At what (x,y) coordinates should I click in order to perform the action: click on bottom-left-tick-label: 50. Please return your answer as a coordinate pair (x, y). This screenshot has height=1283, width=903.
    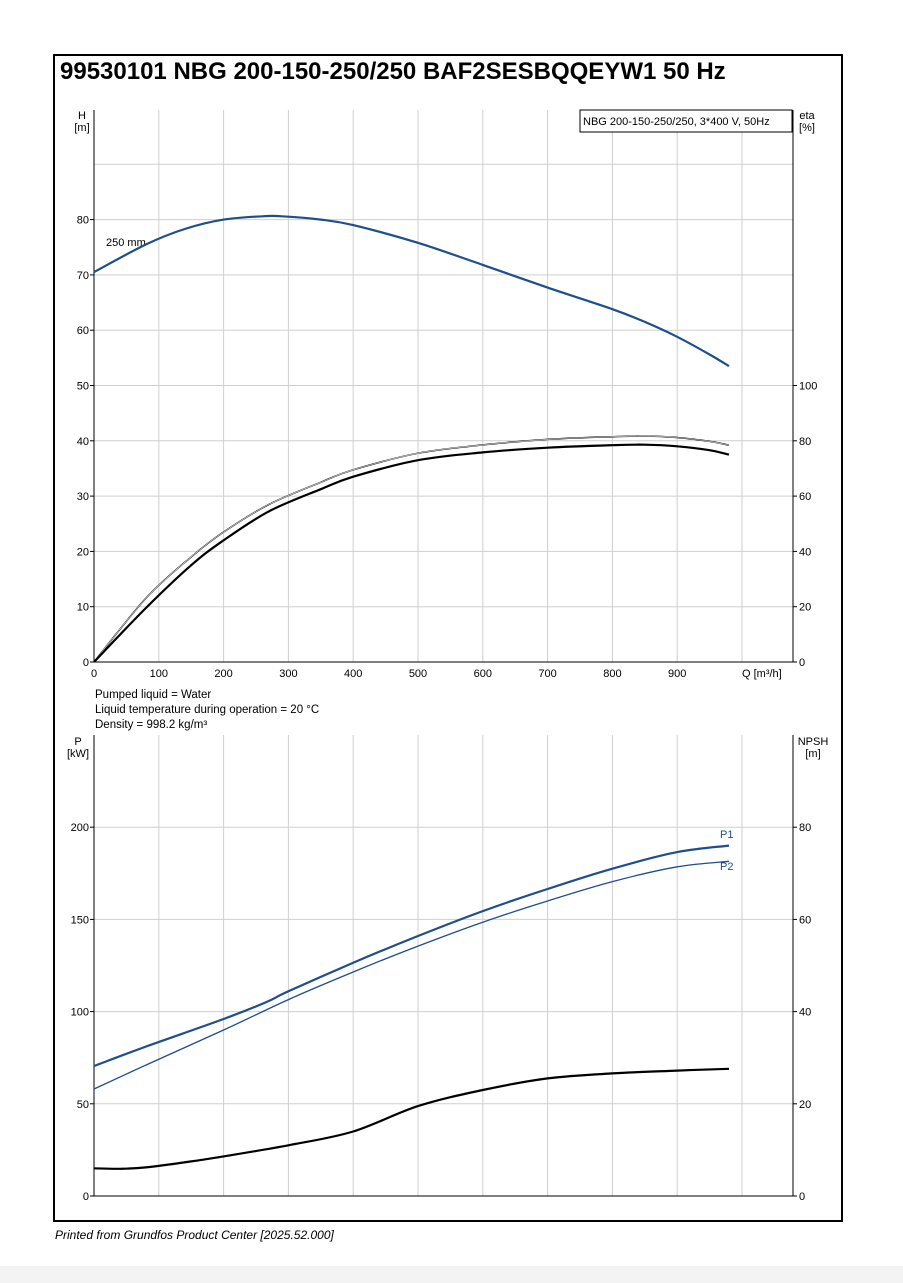
    Looking at the image, I should click on (83, 1105).